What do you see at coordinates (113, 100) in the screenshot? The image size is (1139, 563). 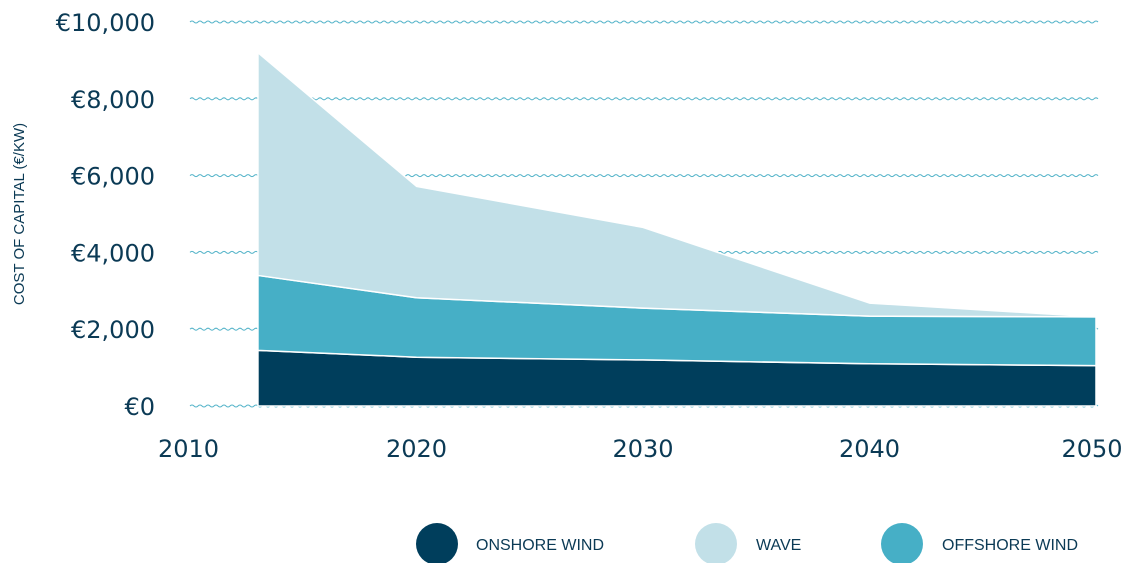 I see `y-tick-label: €8,000` at bounding box center [113, 100].